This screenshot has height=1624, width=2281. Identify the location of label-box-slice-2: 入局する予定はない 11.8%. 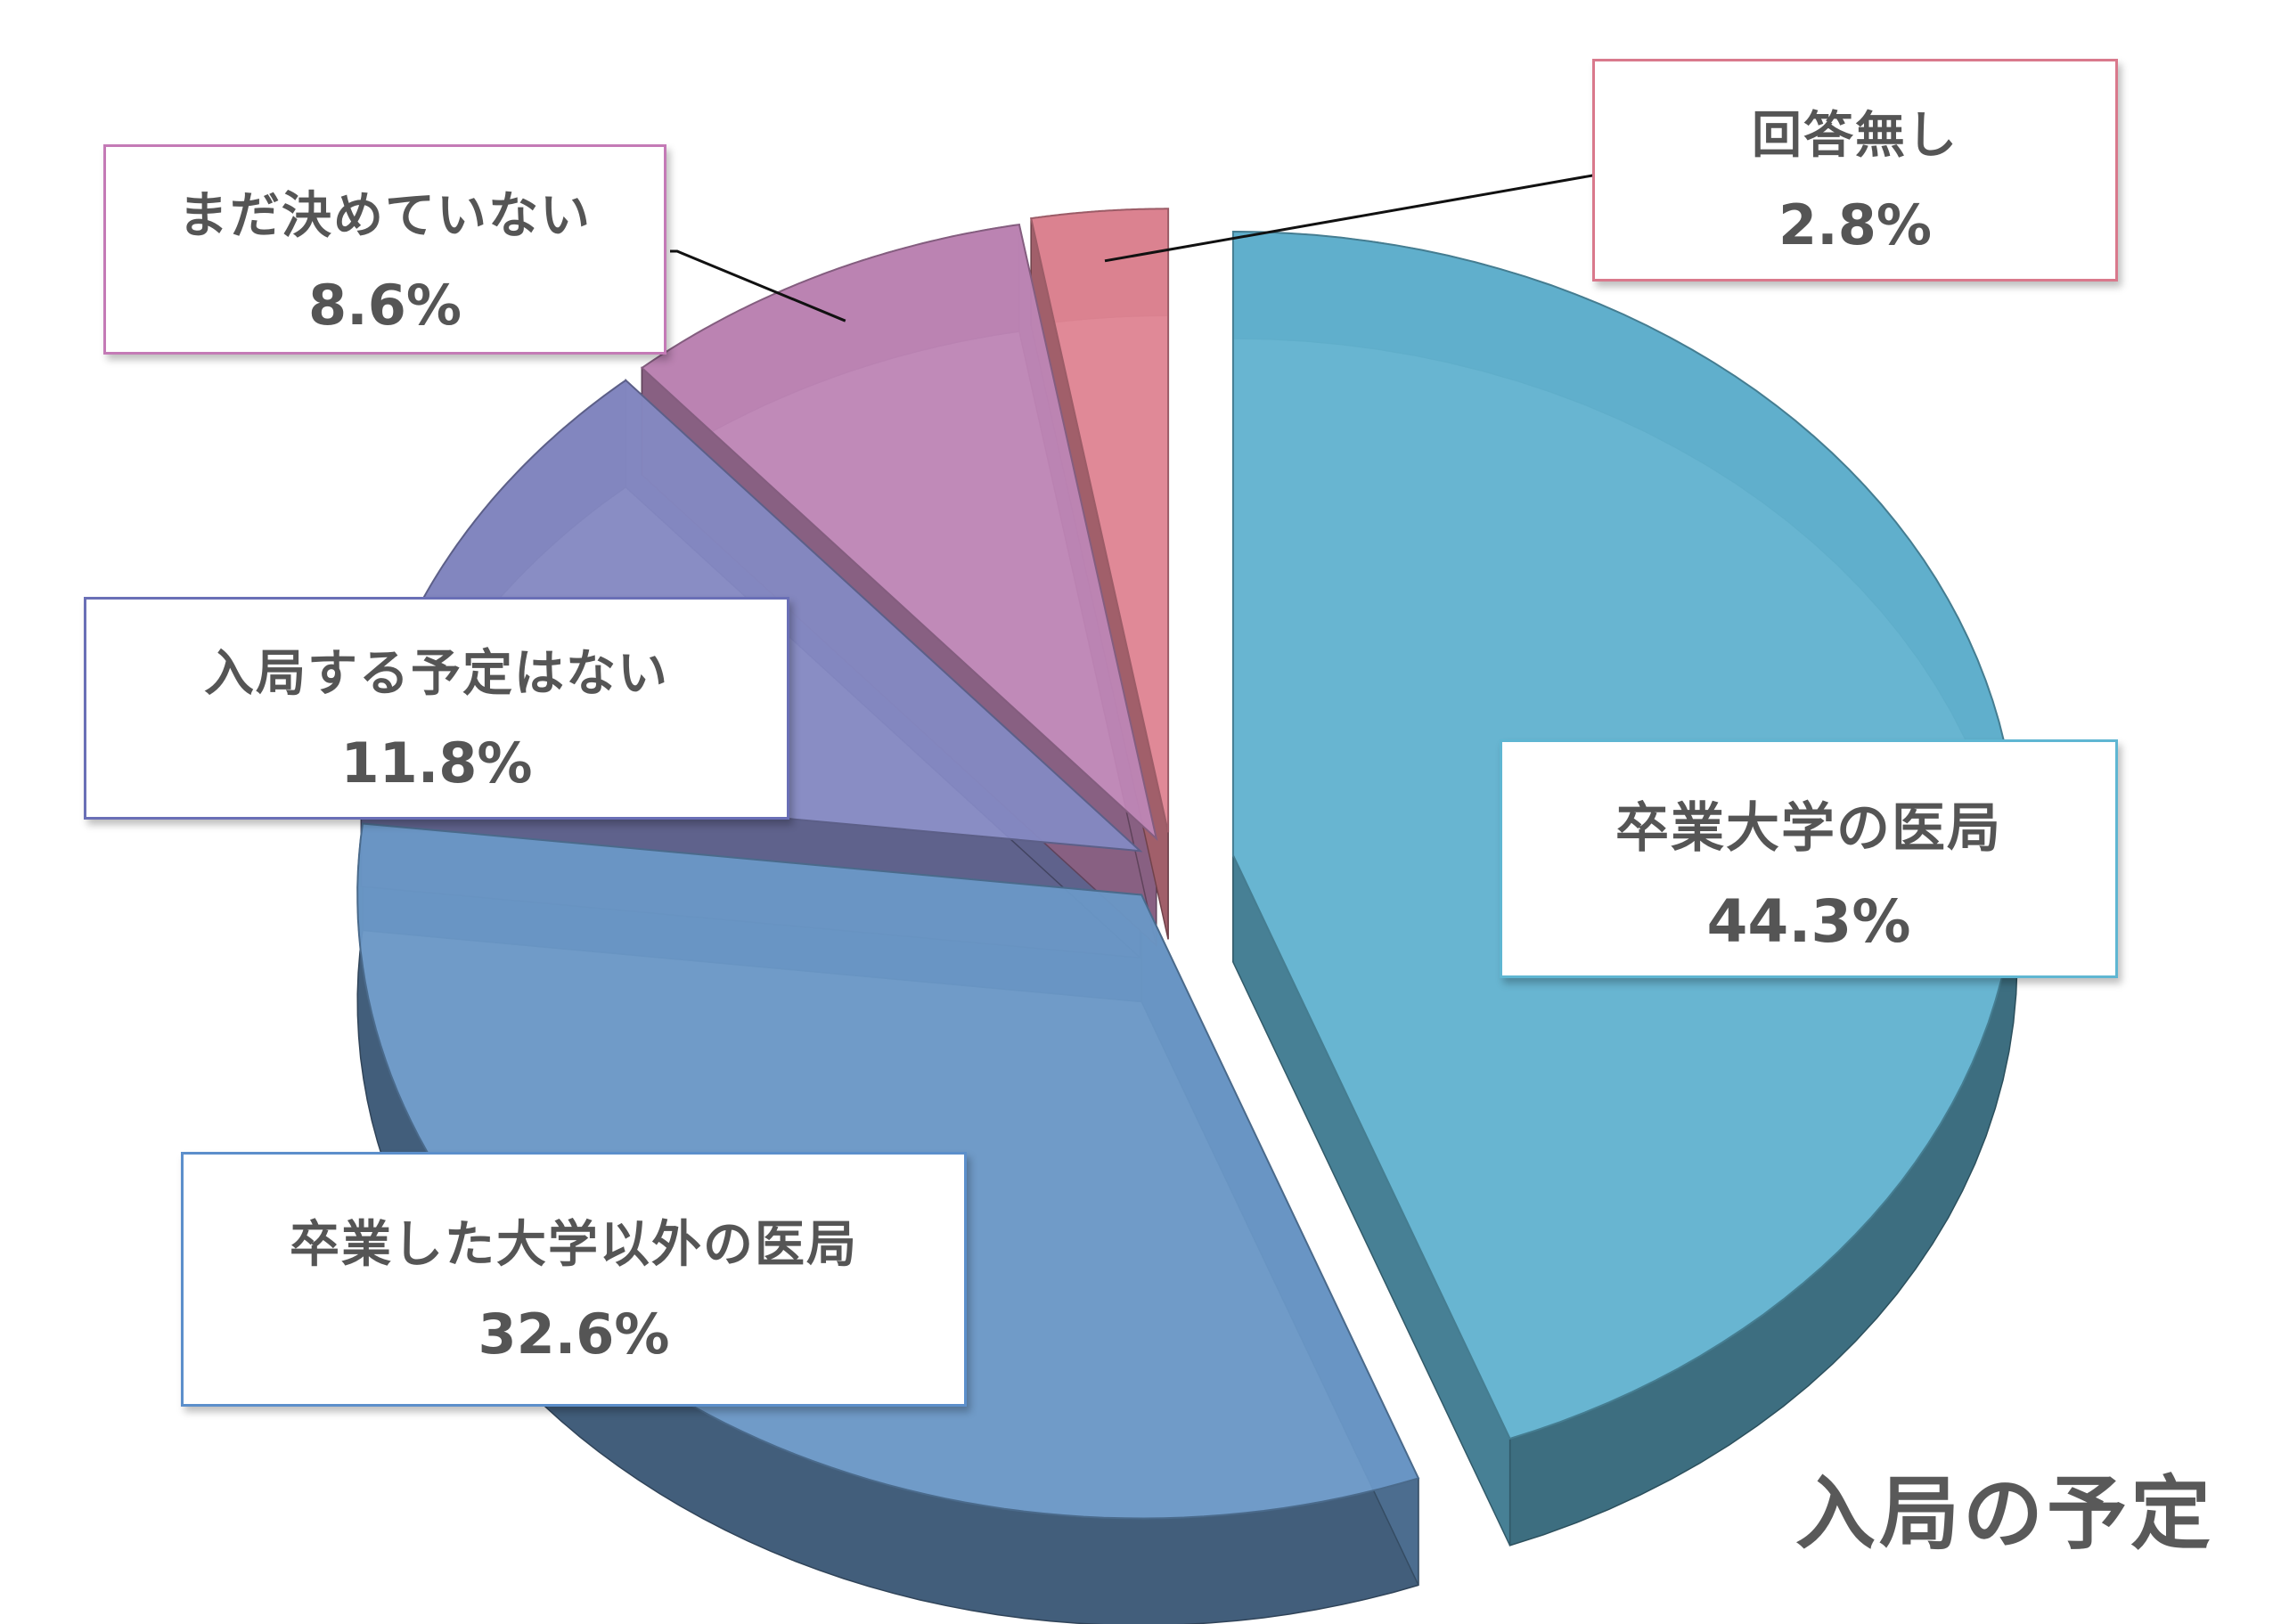
(436, 708).